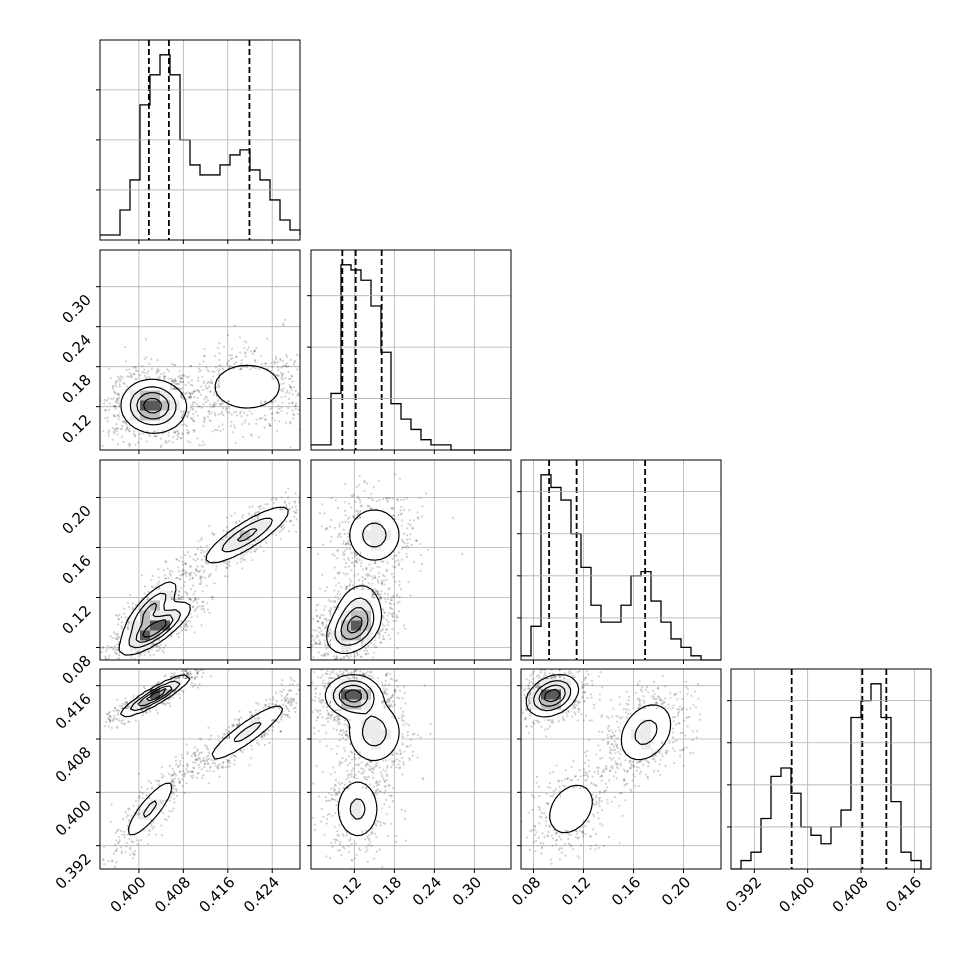 This screenshot has height=970, width=970. I want to click on y-tick-label: 0.08, so click(76, 670).